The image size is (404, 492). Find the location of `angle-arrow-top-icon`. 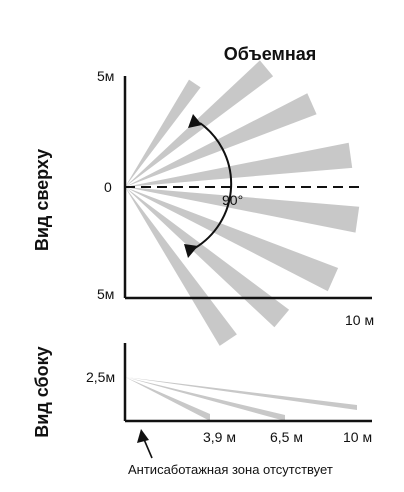

angle-arrow-top-icon is located at coordinates (195, 121).